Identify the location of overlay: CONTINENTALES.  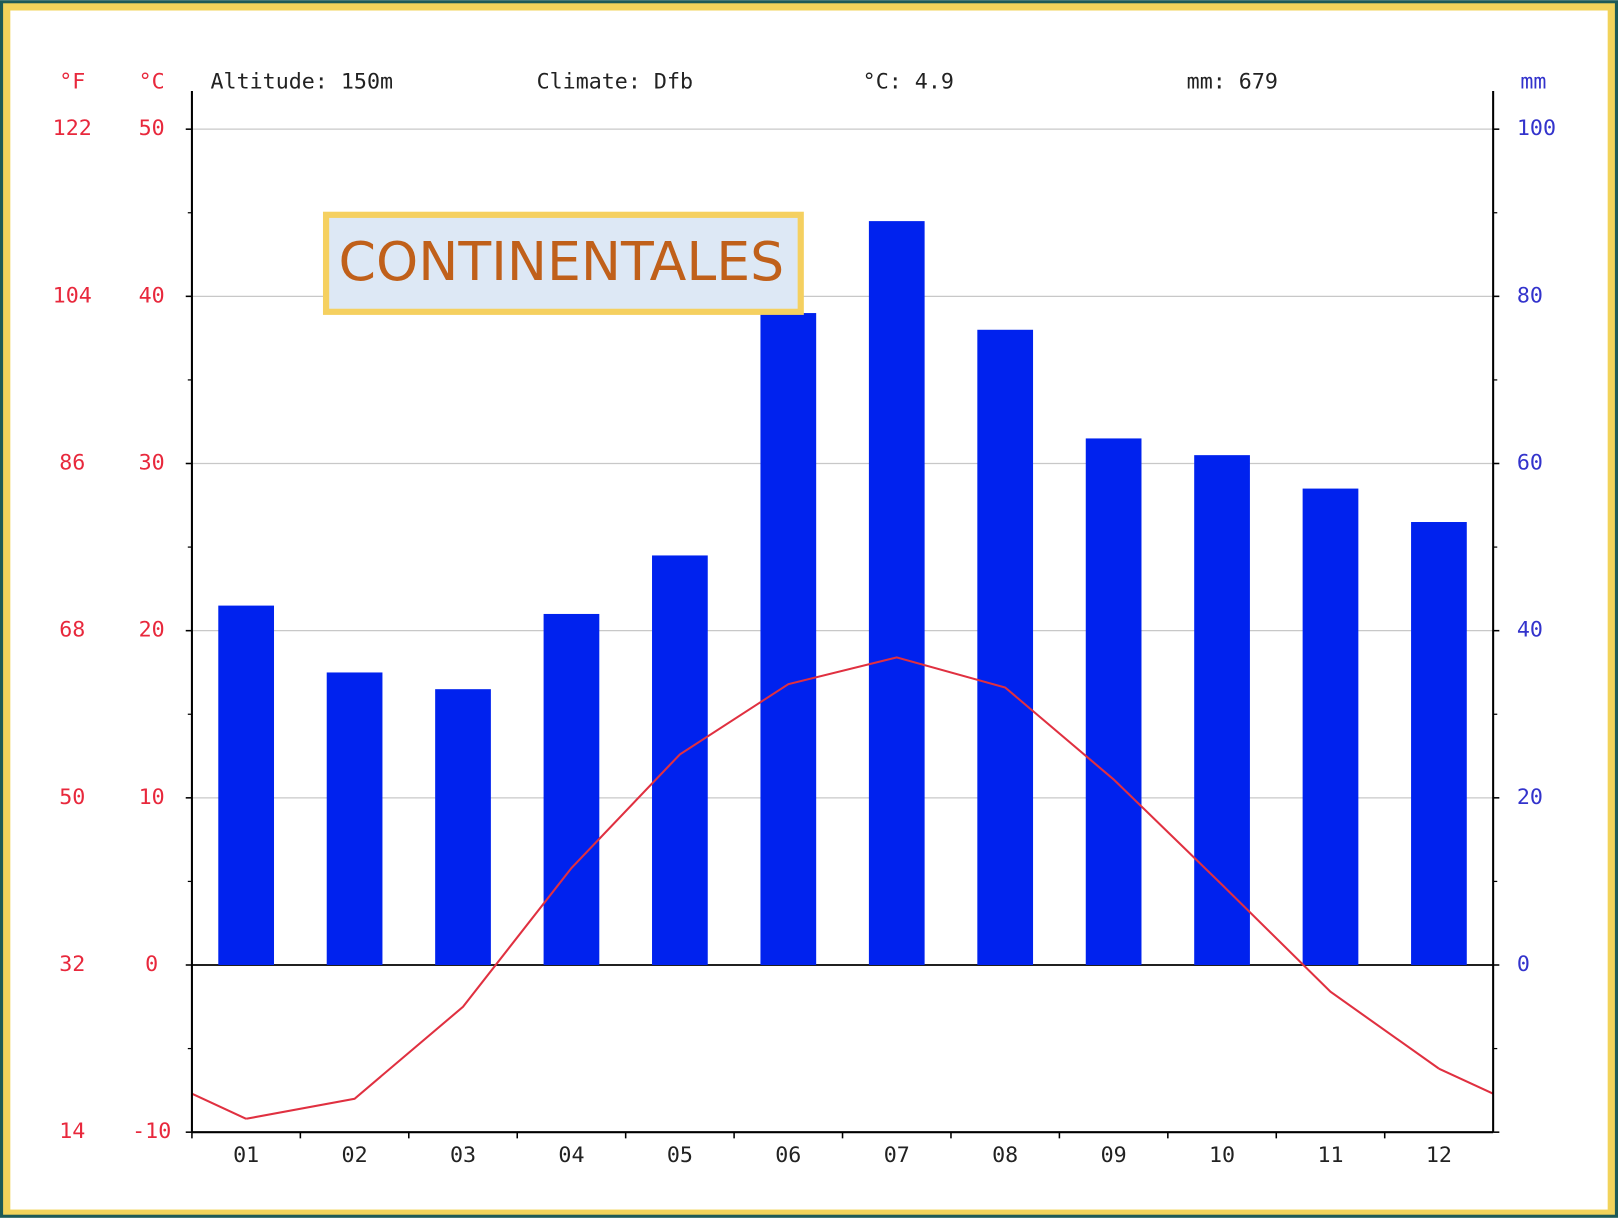
(563, 263).